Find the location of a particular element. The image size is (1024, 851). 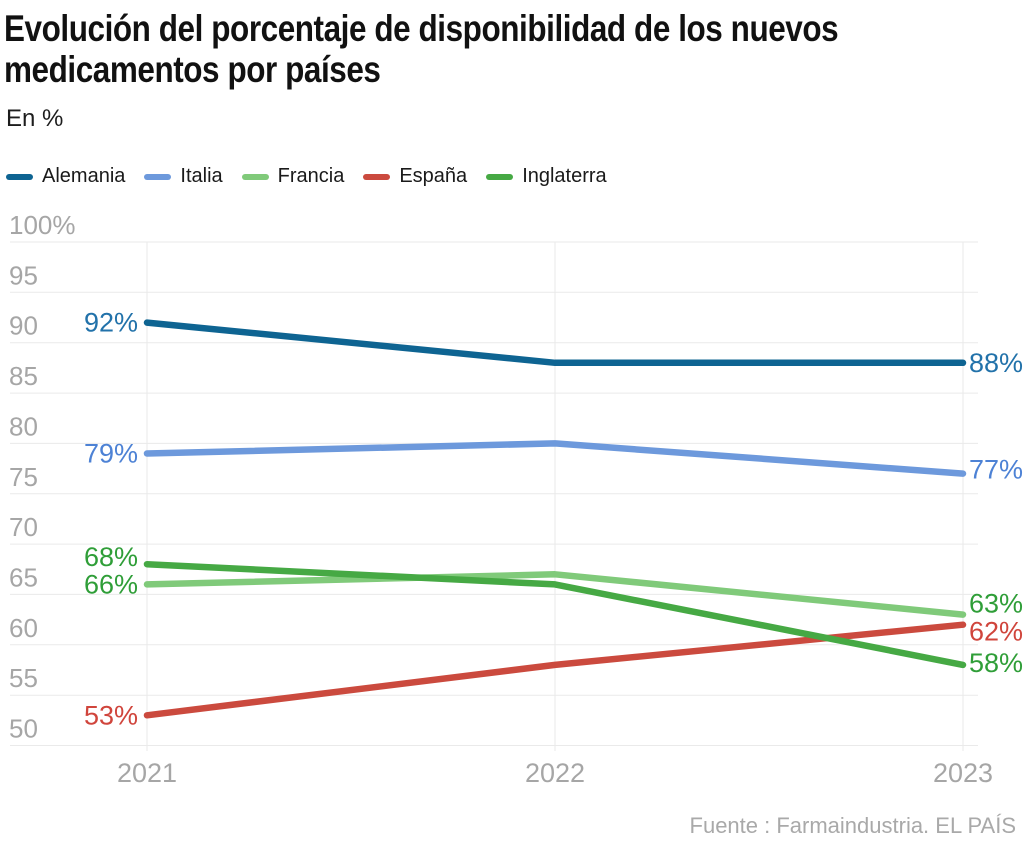

y-axis-label: 65 is located at coordinates (23, 577).